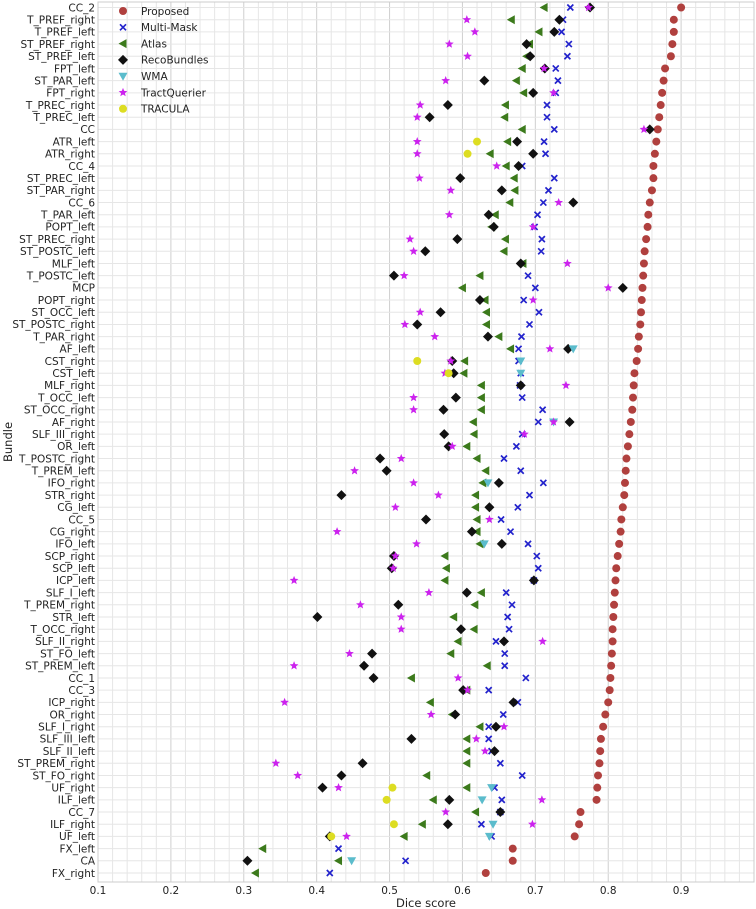  Describe the element at coordinates (70, 593) in the screenshot. I see `y-tick-label: SLF_I_left` at that location.